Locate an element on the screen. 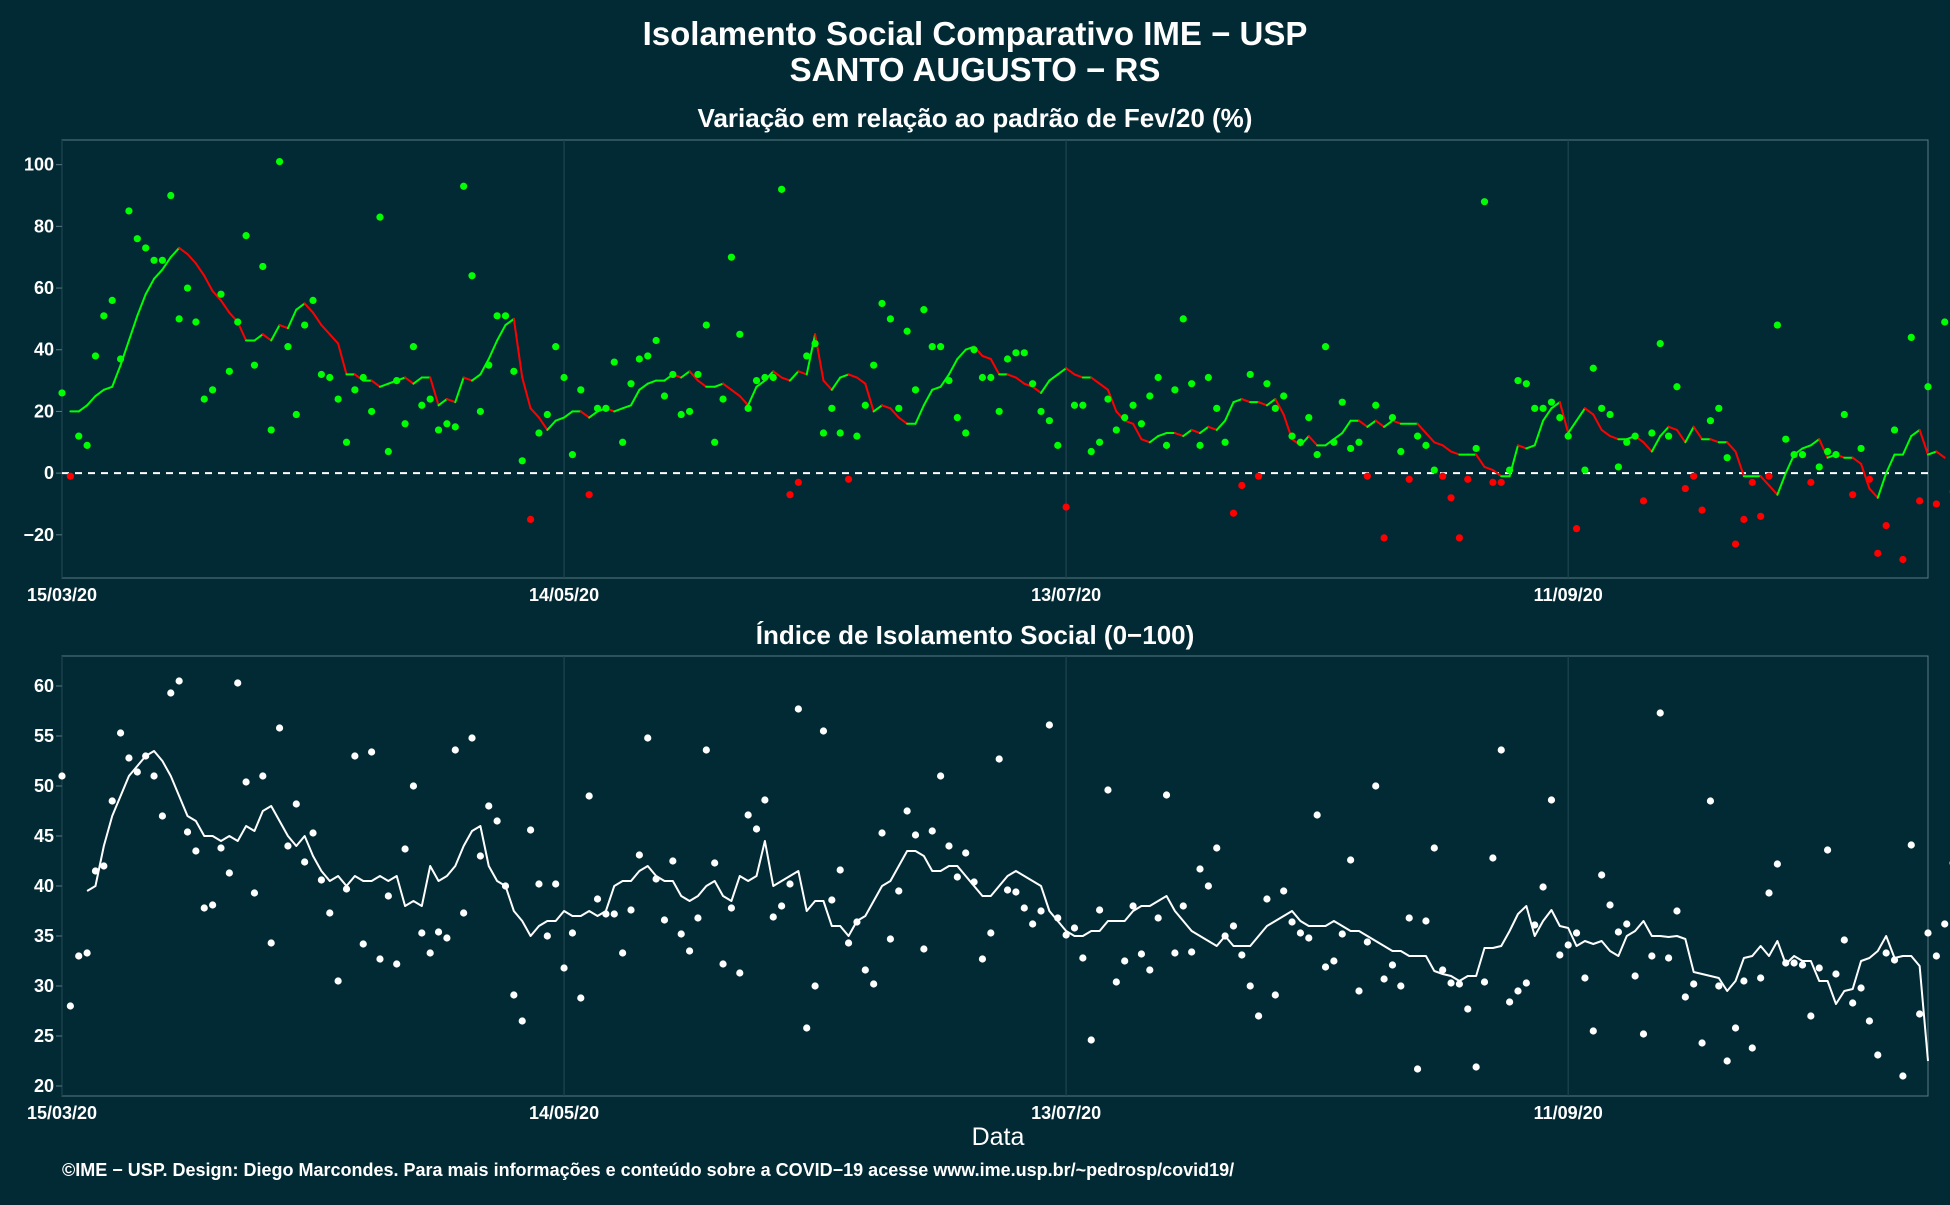 Image resolution: width=1950 pixels, height=1205 pixels. variation-x-tick-label: 15/03/20 is located at coordinates (62, 595).